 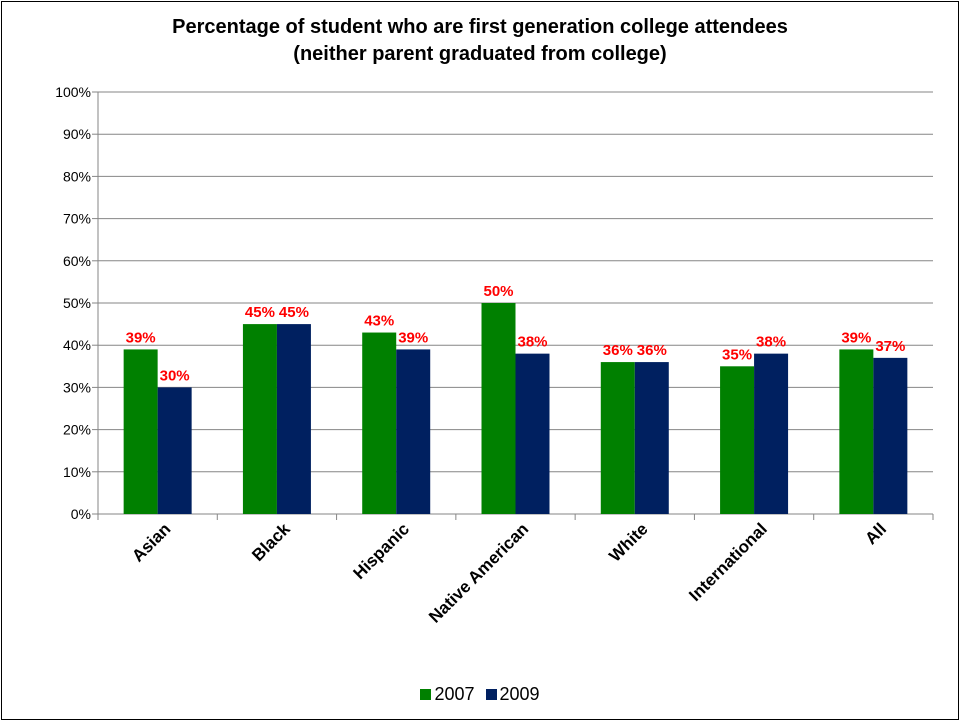 I want to click on bar-2007-white, so click(x=617, y=438).